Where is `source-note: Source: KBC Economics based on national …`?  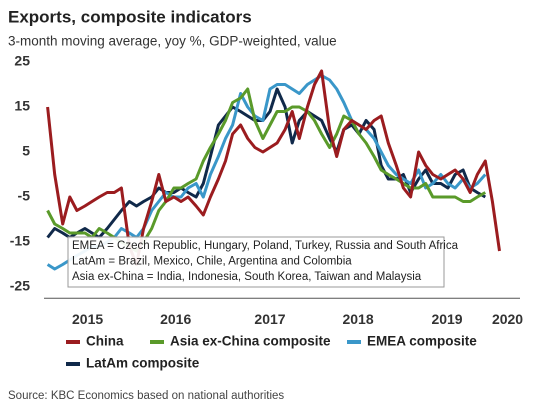
source-note: Source: KBC Economics based on national … is located at coordinates (146, 396).